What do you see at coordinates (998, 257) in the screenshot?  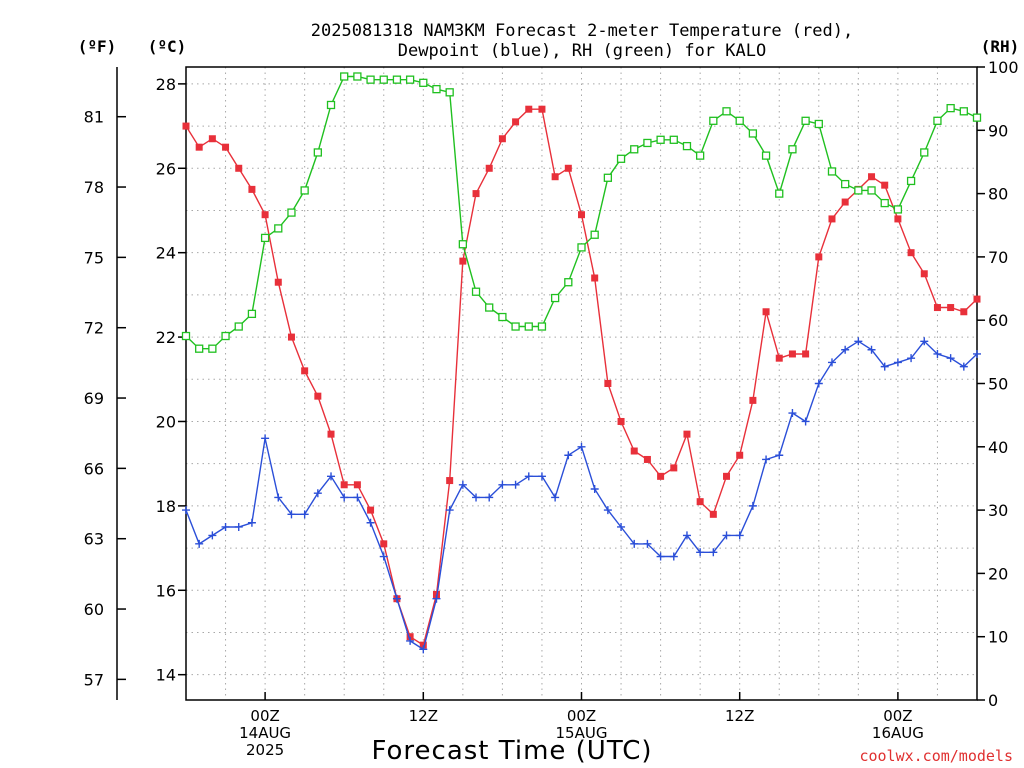 I see `rh-tick-label: 70` at bounding box center [998, 257].